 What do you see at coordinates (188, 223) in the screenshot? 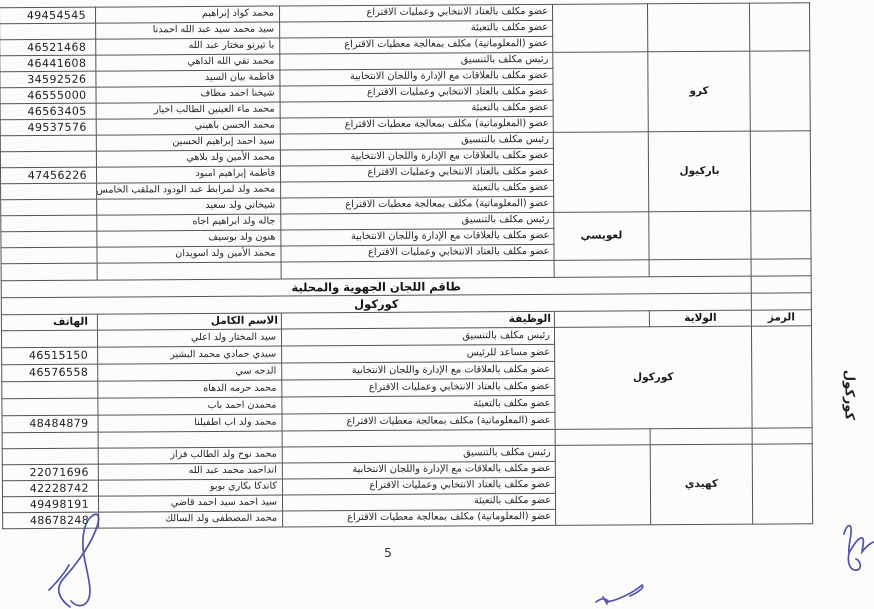
I see `name-cell: جاله ولد ابراهيم اجاه` at bounding box center [188, 223].